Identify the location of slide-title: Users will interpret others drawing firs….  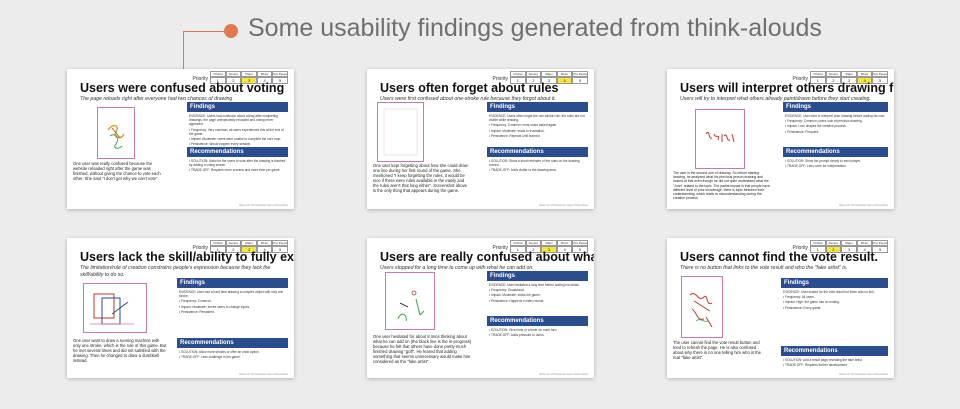
(787, 88).